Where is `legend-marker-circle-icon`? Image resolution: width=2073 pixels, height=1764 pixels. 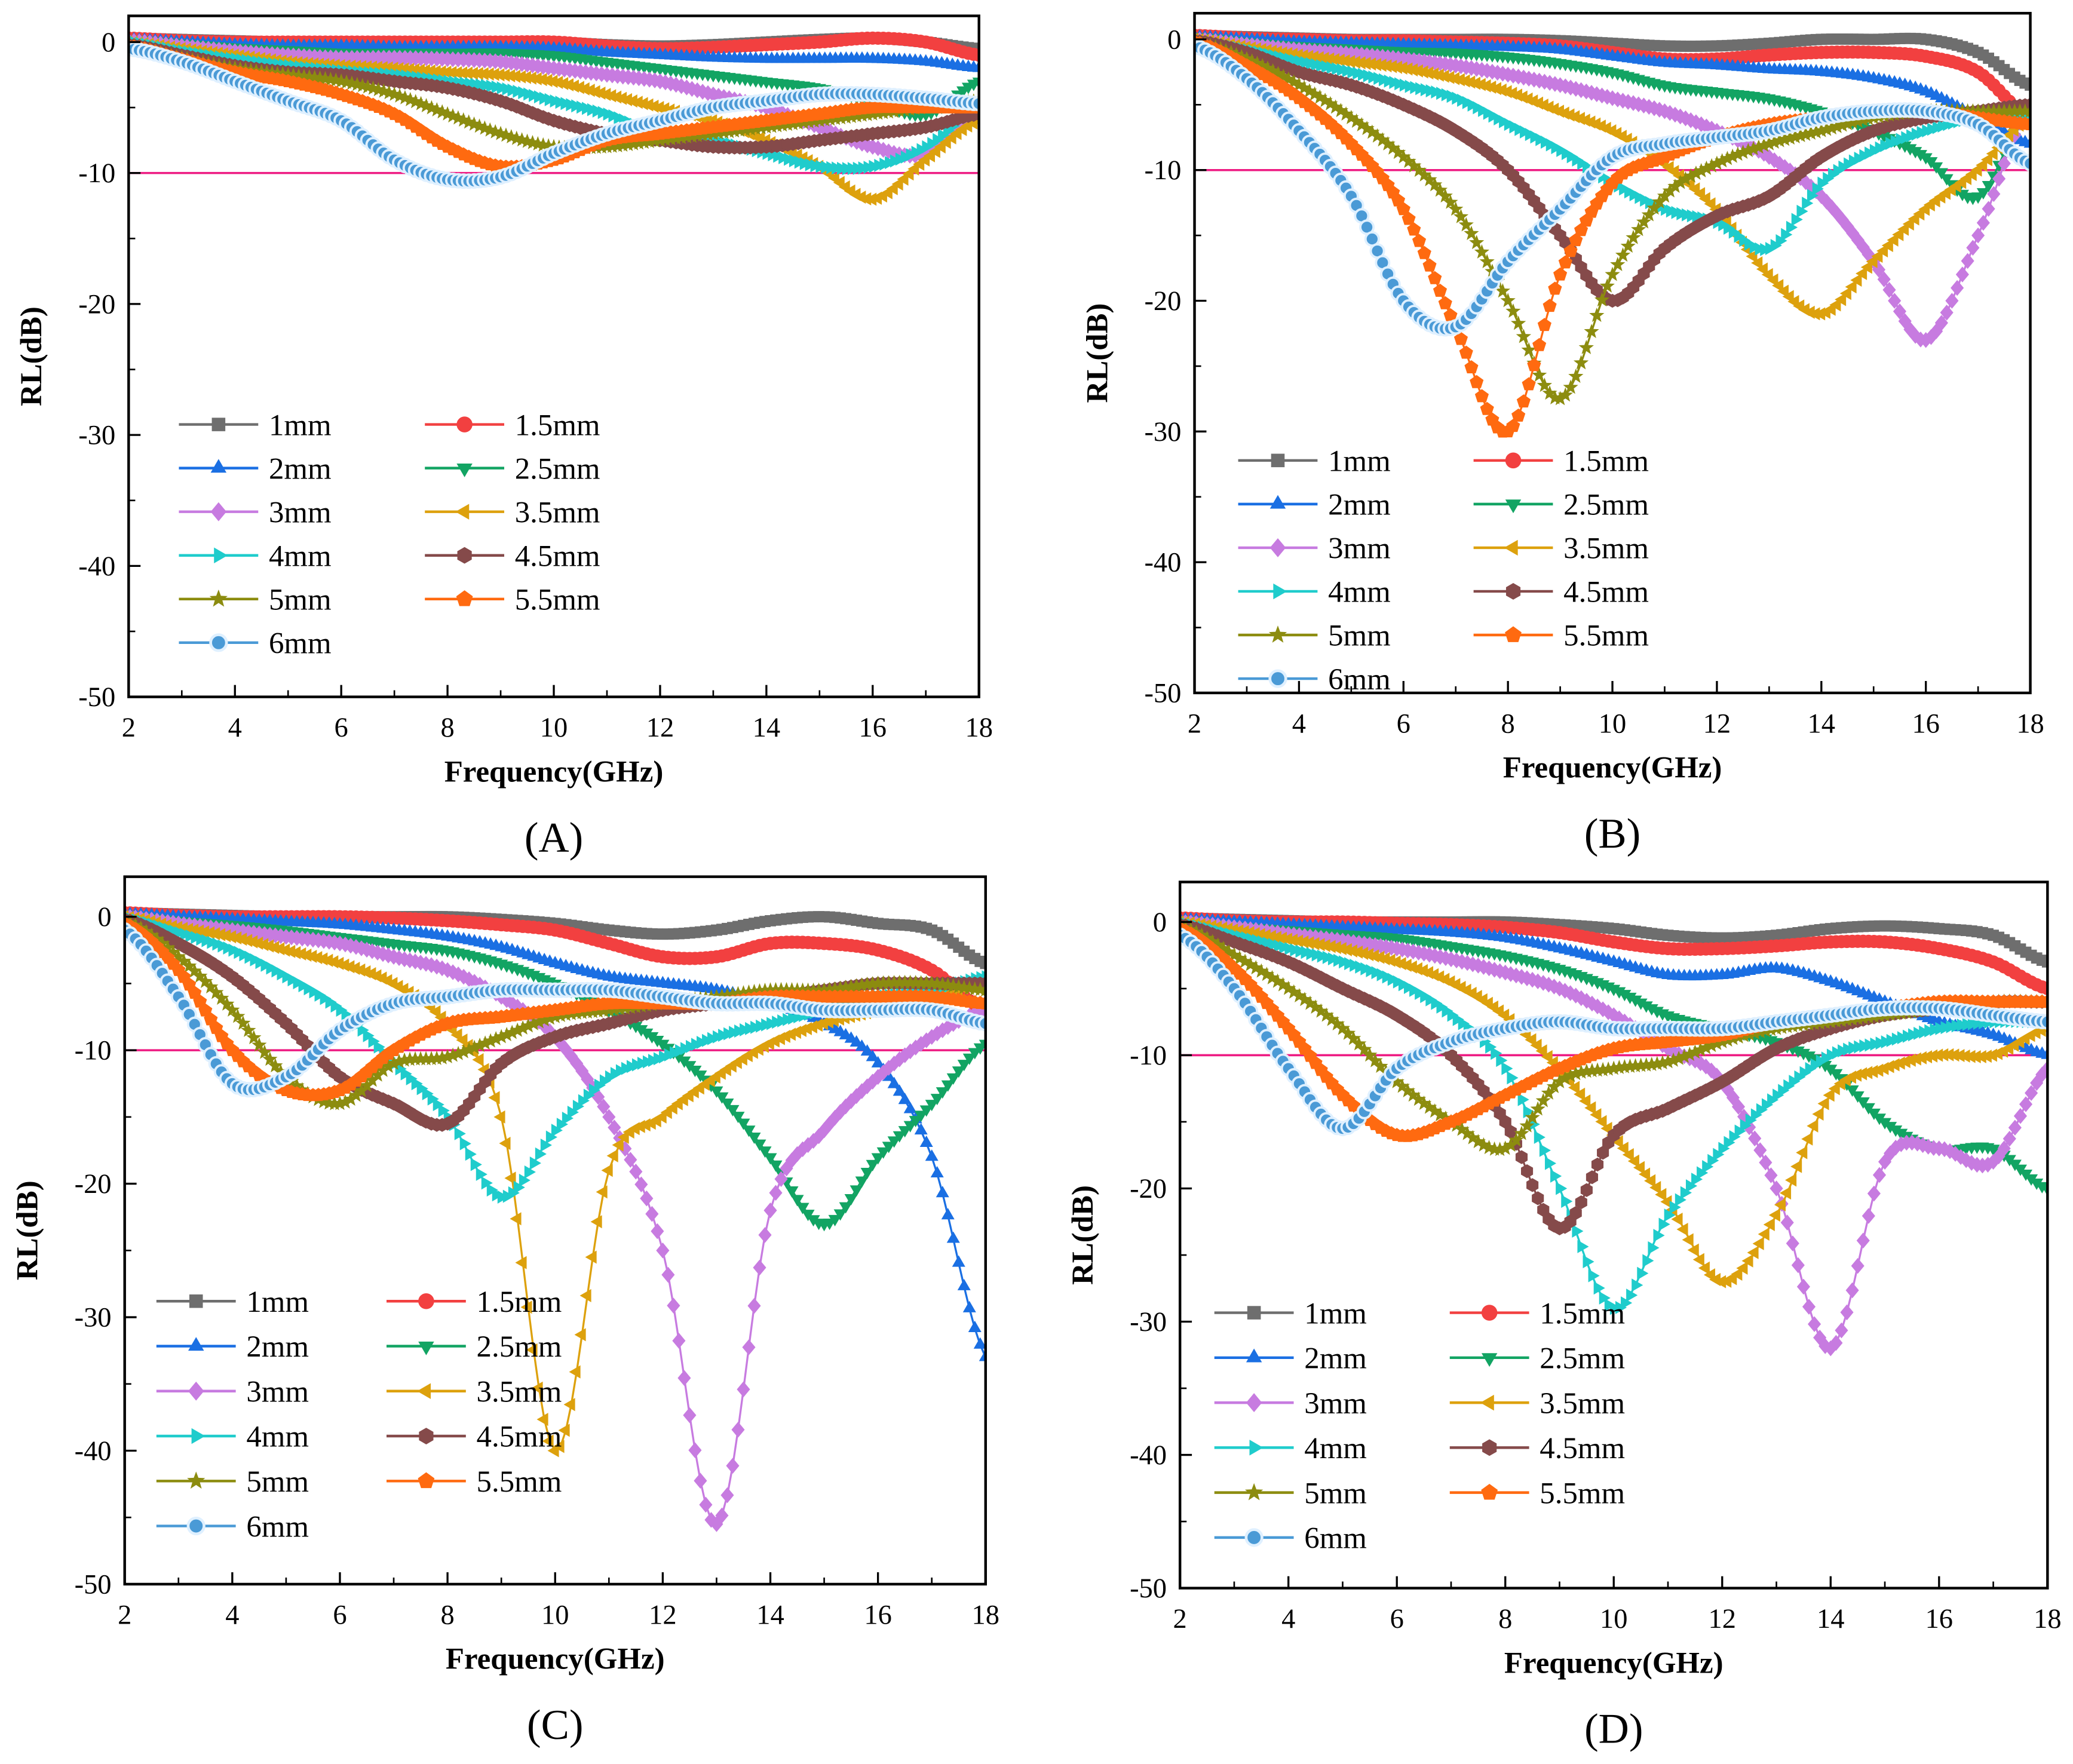
legend-marker-circle-icon is located at coordinates (465, 424).